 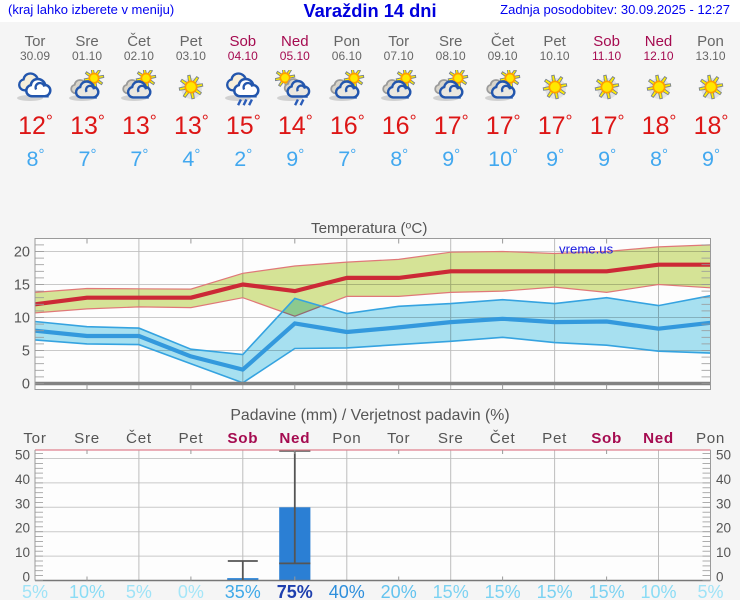 What do you see at coordinates (369, 229) in the screenshot?
I see `svg-text: Temperatura (oC)` at bounding box center [369, 229].